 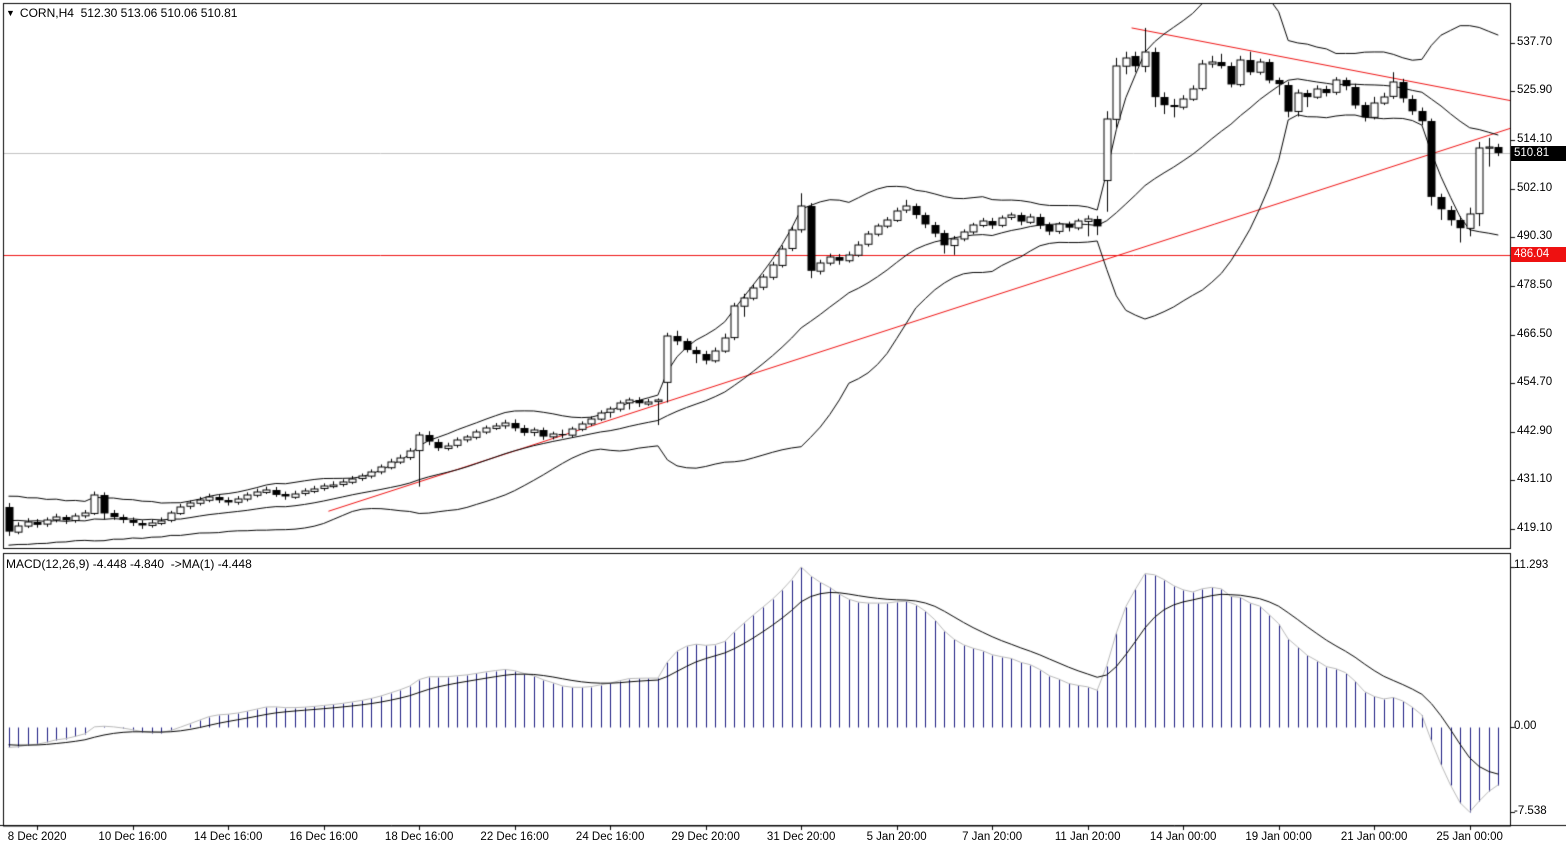 What do you see at coordinates (10, 13) in the screenshot?
I see `chevron-down-icon: ▼` at bounding box center [10, 13].